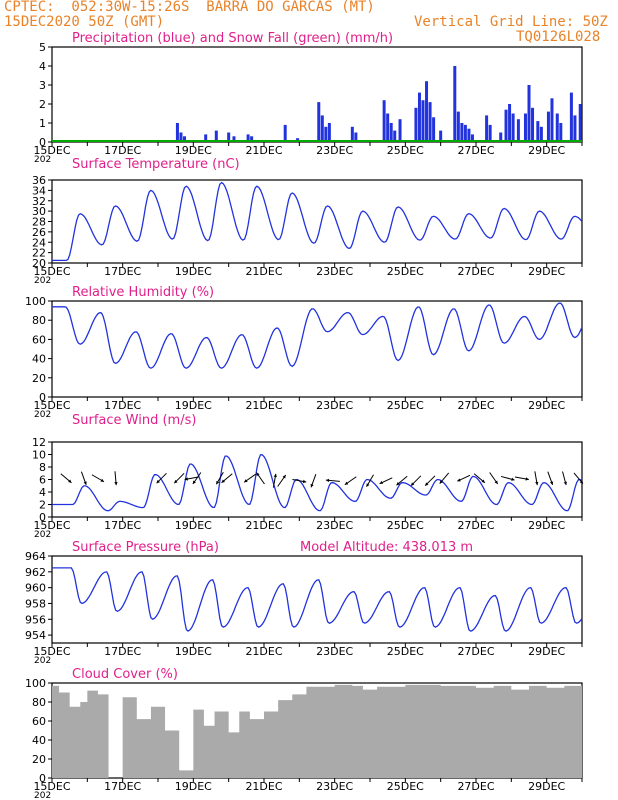 This screenshot has width=618, height=800. What do you see at coordinates (39, 702) in the screenshot?
I see `cloud-ytick-label: 80` at bounding box center [39, 702].